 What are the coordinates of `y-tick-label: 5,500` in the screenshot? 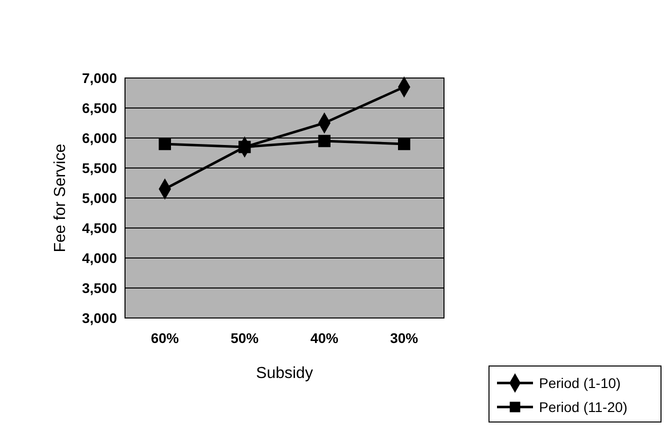 It's located at (100, 168).